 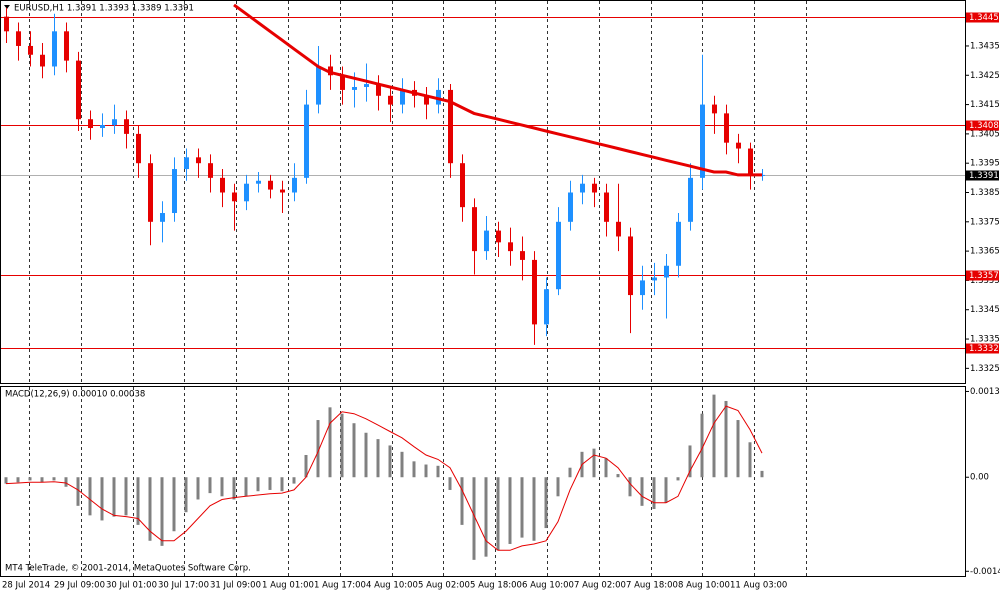 What do you see at coordinates (985, 222) in the screenshot?
I see `y-tick-label: 1.3375` at bounding box center [985, 222].